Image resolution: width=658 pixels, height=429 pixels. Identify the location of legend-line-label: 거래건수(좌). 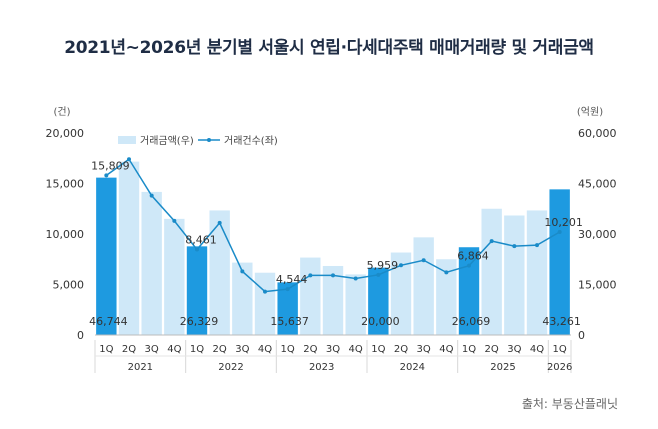
(251, 141).